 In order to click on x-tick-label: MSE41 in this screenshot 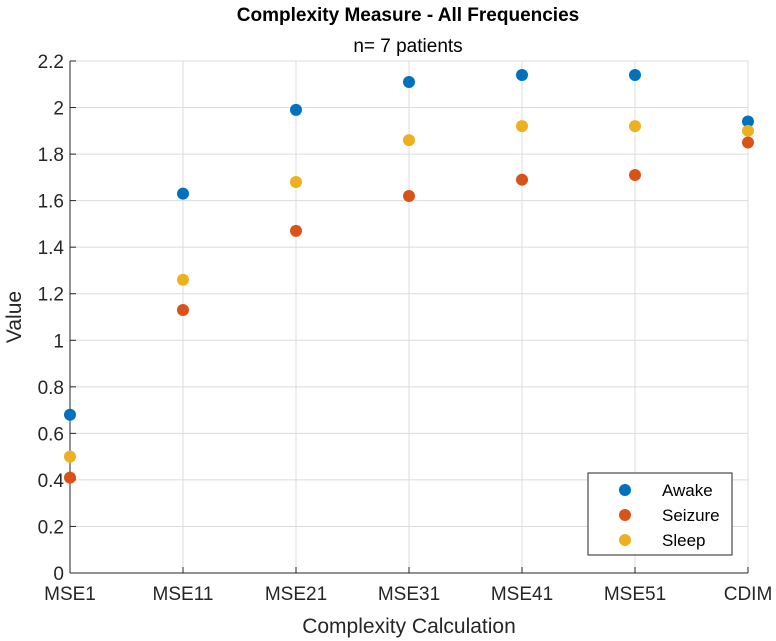, I will do `click(522, 594)`.